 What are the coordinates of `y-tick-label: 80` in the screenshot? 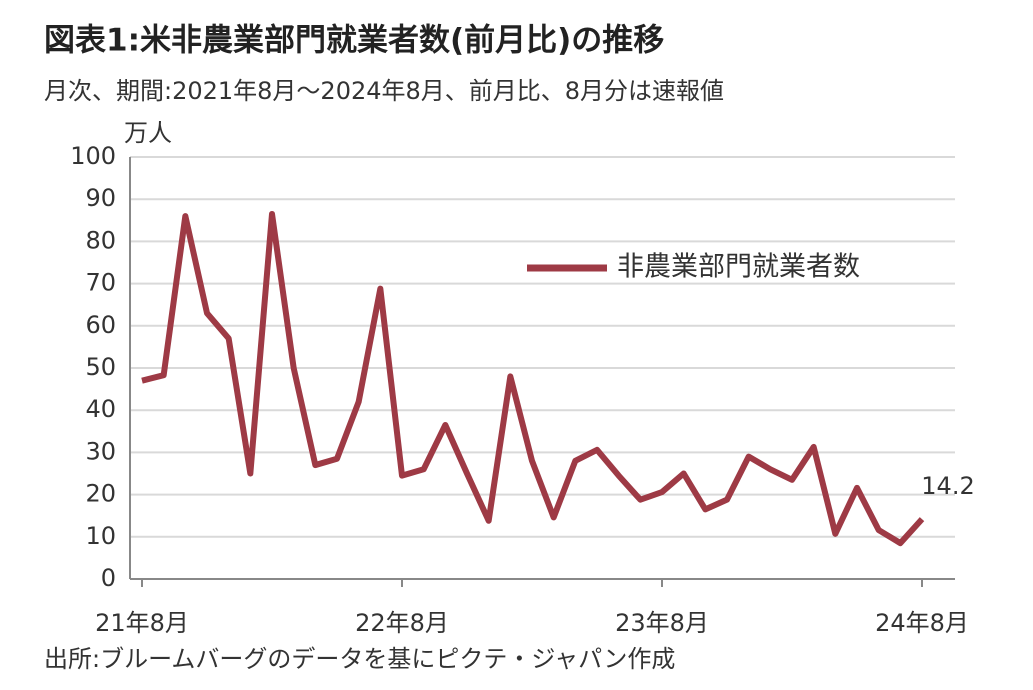 It's located at (100, 240).